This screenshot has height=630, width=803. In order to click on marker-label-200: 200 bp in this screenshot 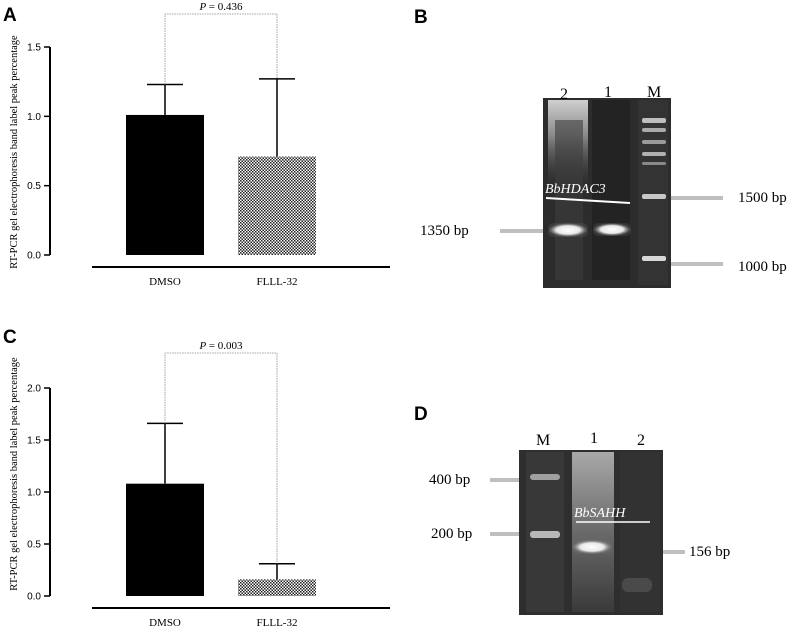, I will do `click(451, 534)`.